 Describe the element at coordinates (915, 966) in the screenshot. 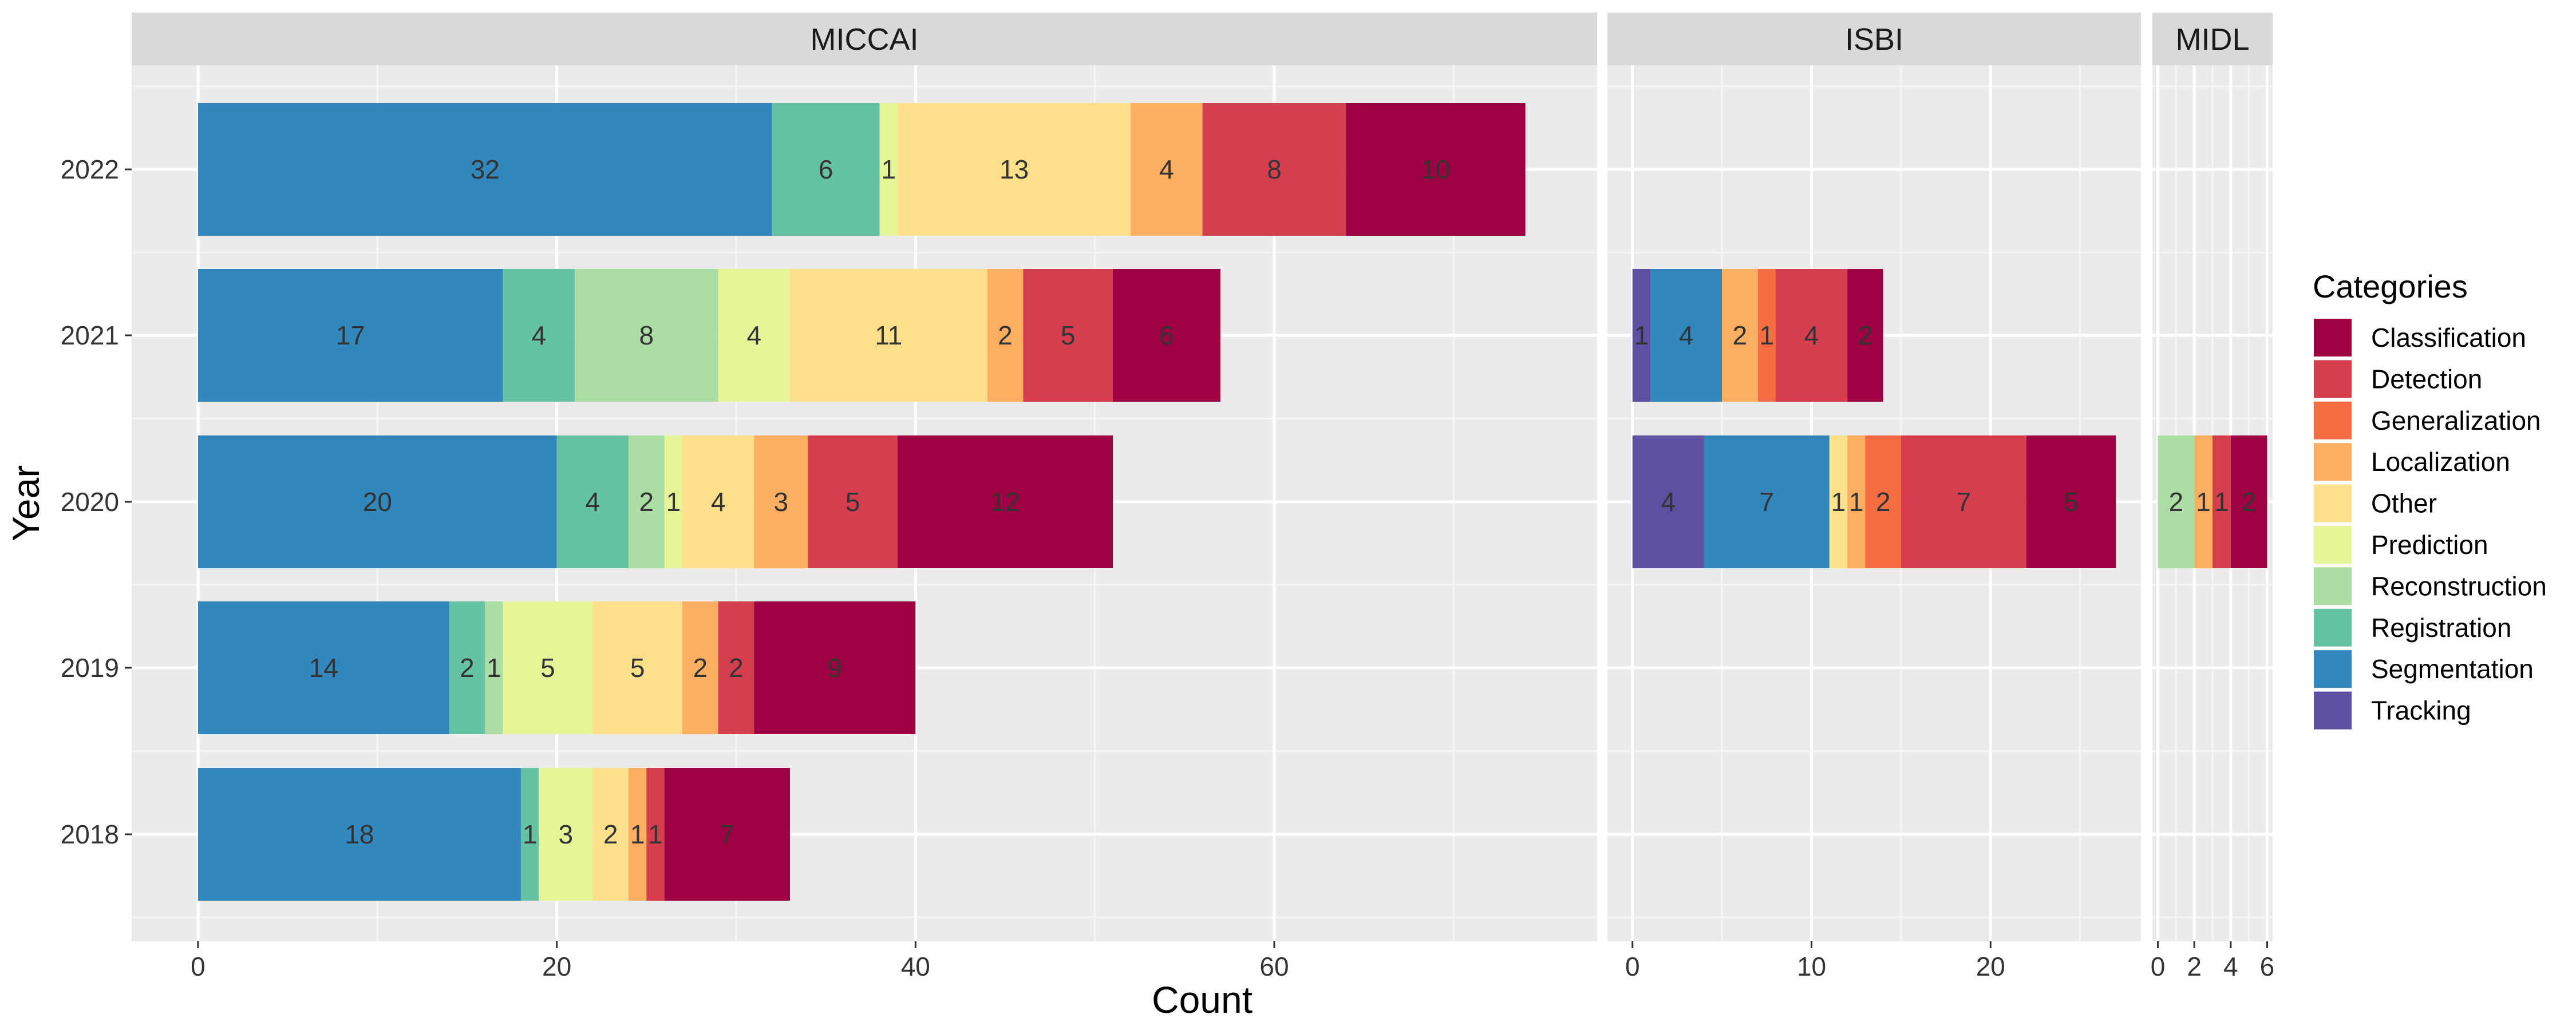

I see `x-tick-label: 40` at that location.